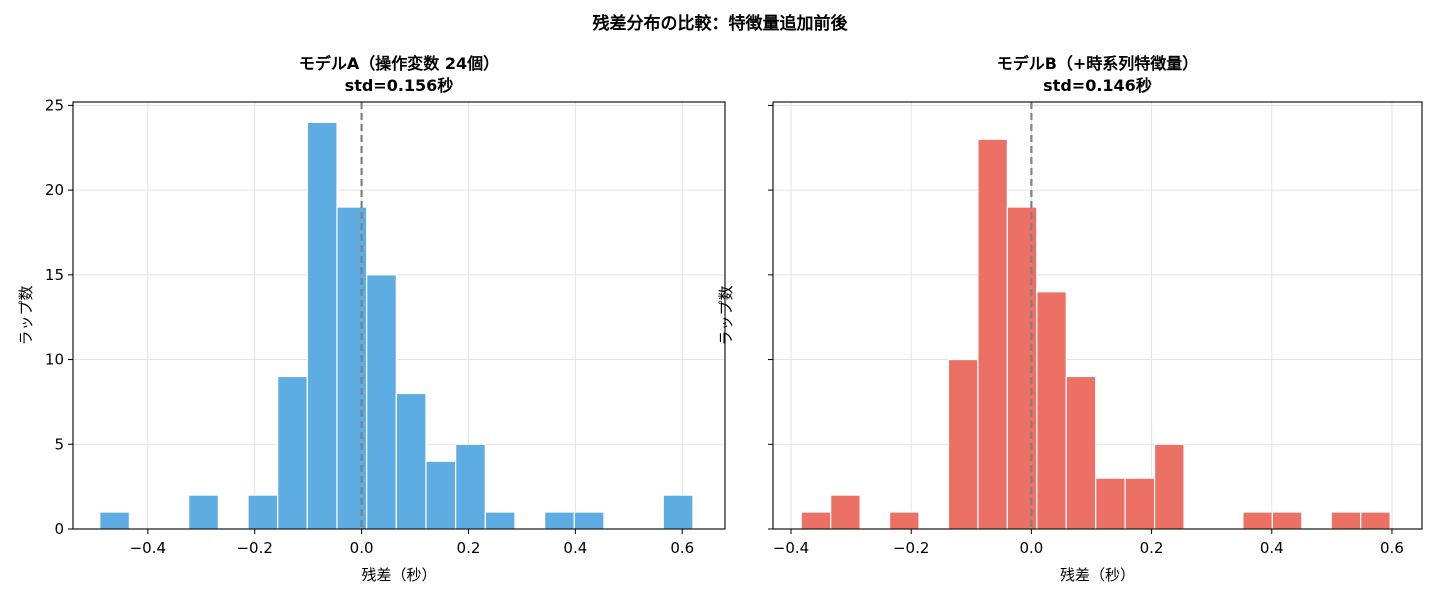 This screenshot has width=1440, height=600. What do you see at coordinates (54, 275) in the screenshot?
I see `y-tick-label: 15` at bounding box center [54, 275].